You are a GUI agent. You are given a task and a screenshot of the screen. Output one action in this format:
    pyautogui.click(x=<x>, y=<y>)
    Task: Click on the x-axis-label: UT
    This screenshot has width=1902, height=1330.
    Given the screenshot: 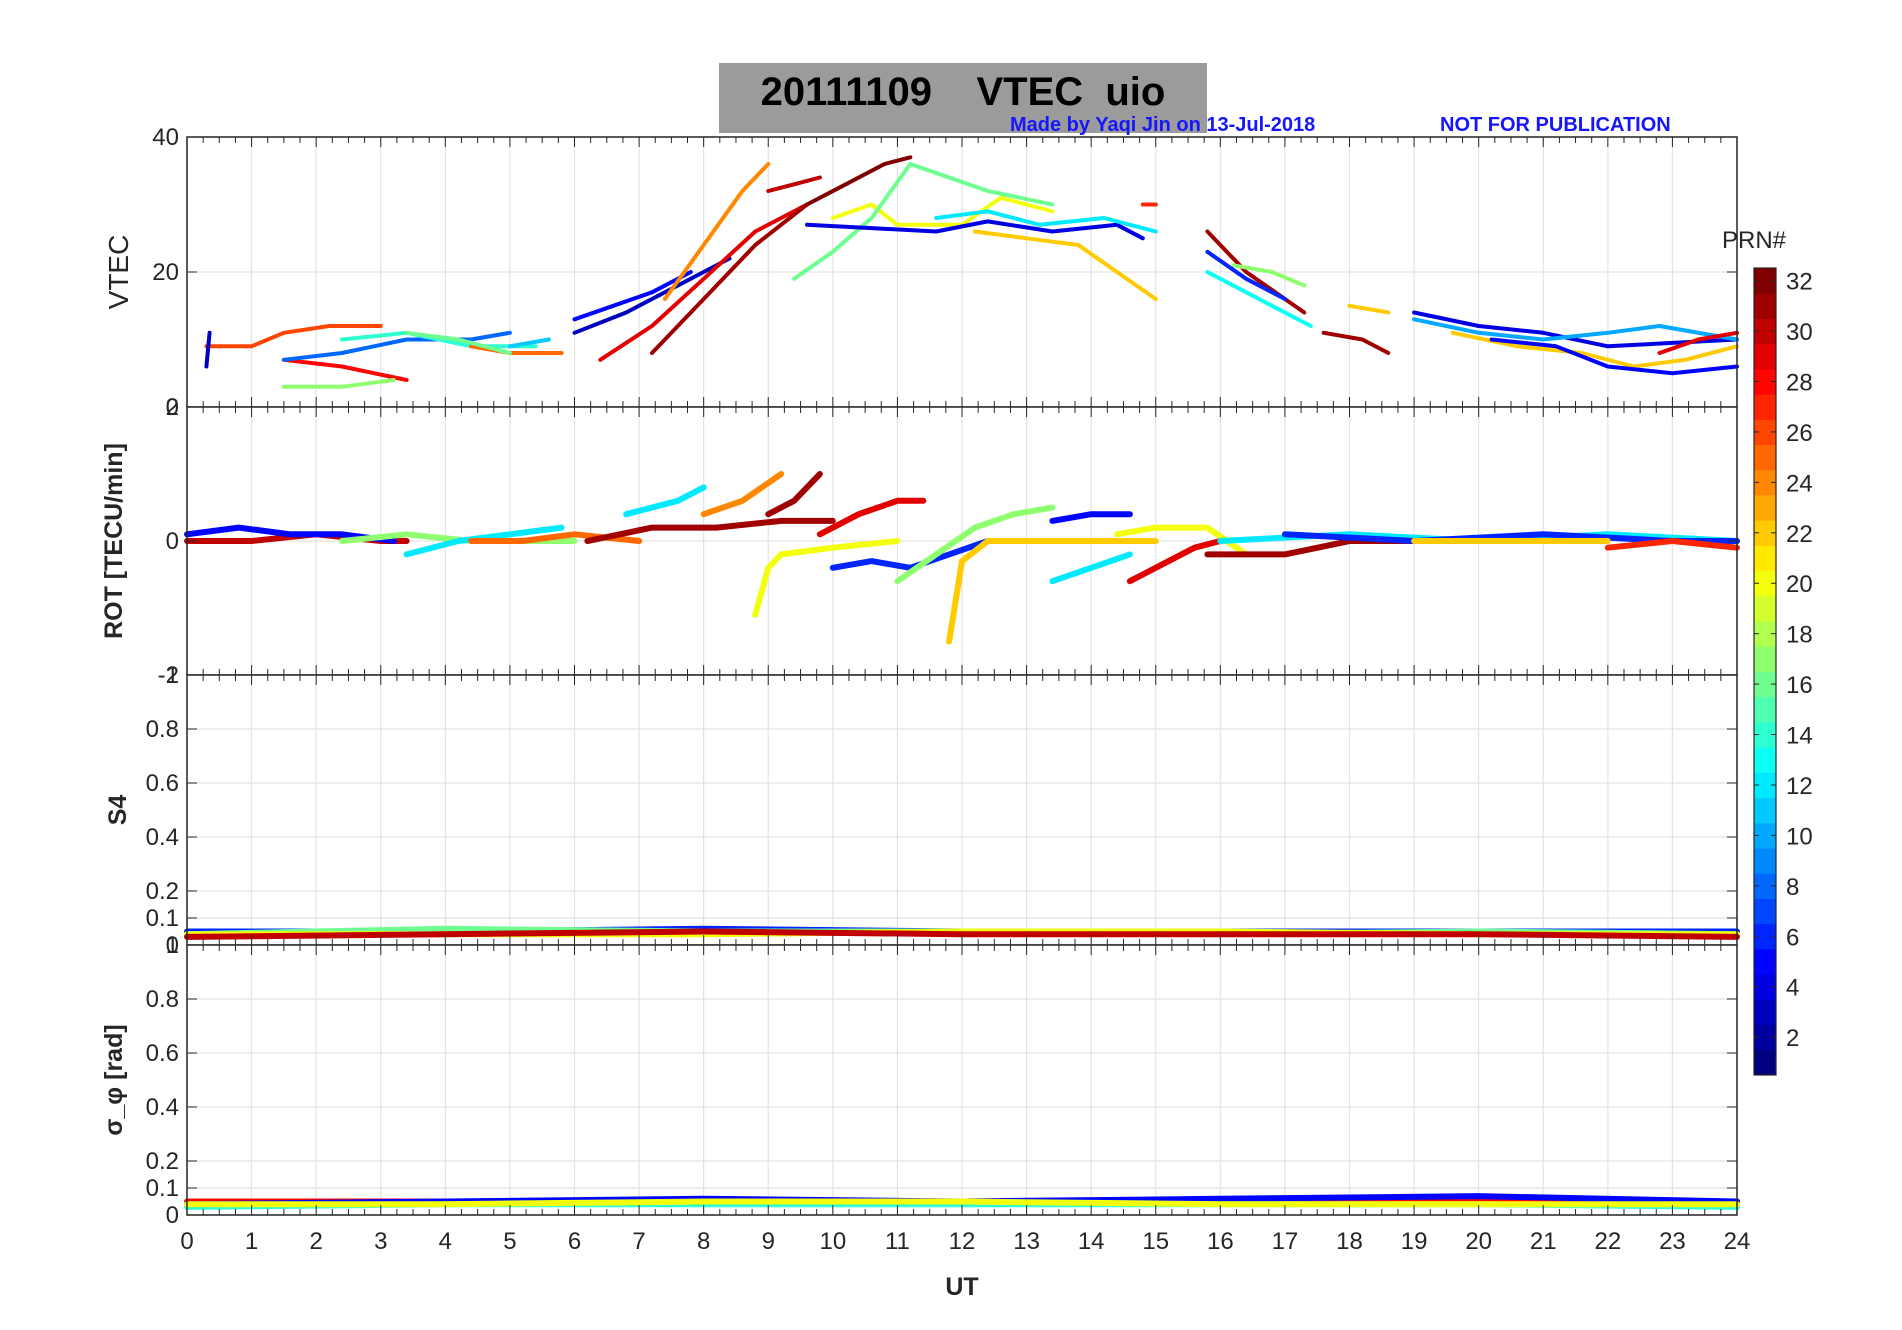 What is the action you would take?
    pyautogui.click(x=961, y=1287)
    